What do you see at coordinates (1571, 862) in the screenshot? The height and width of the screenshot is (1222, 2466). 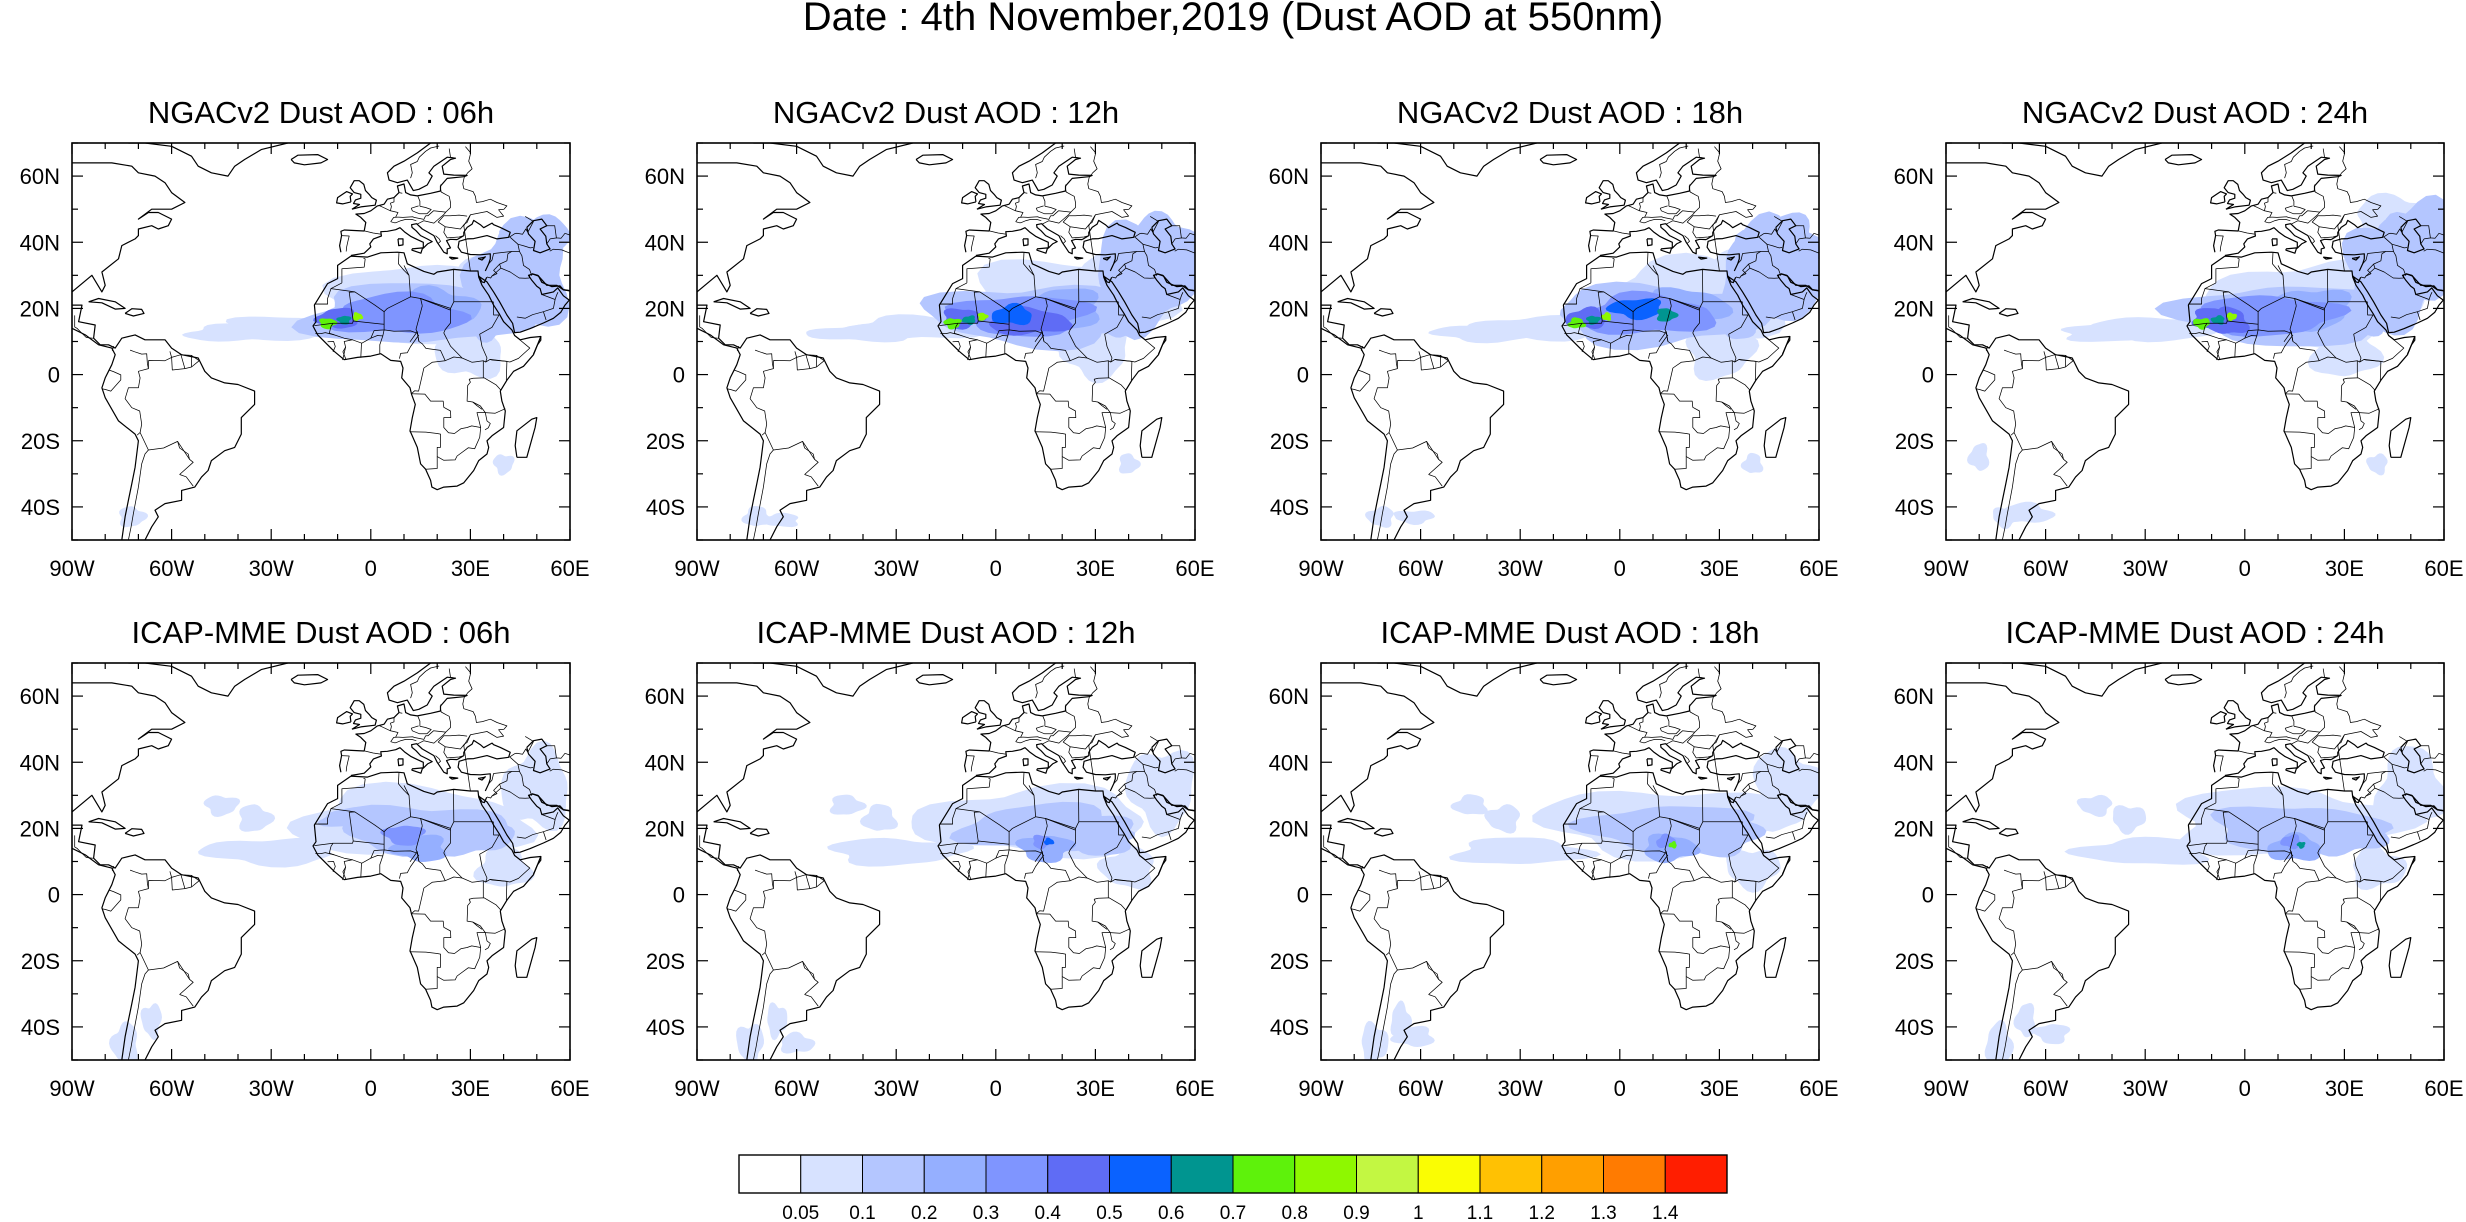 I see `country-borders` at bounding box center [1571, 862].